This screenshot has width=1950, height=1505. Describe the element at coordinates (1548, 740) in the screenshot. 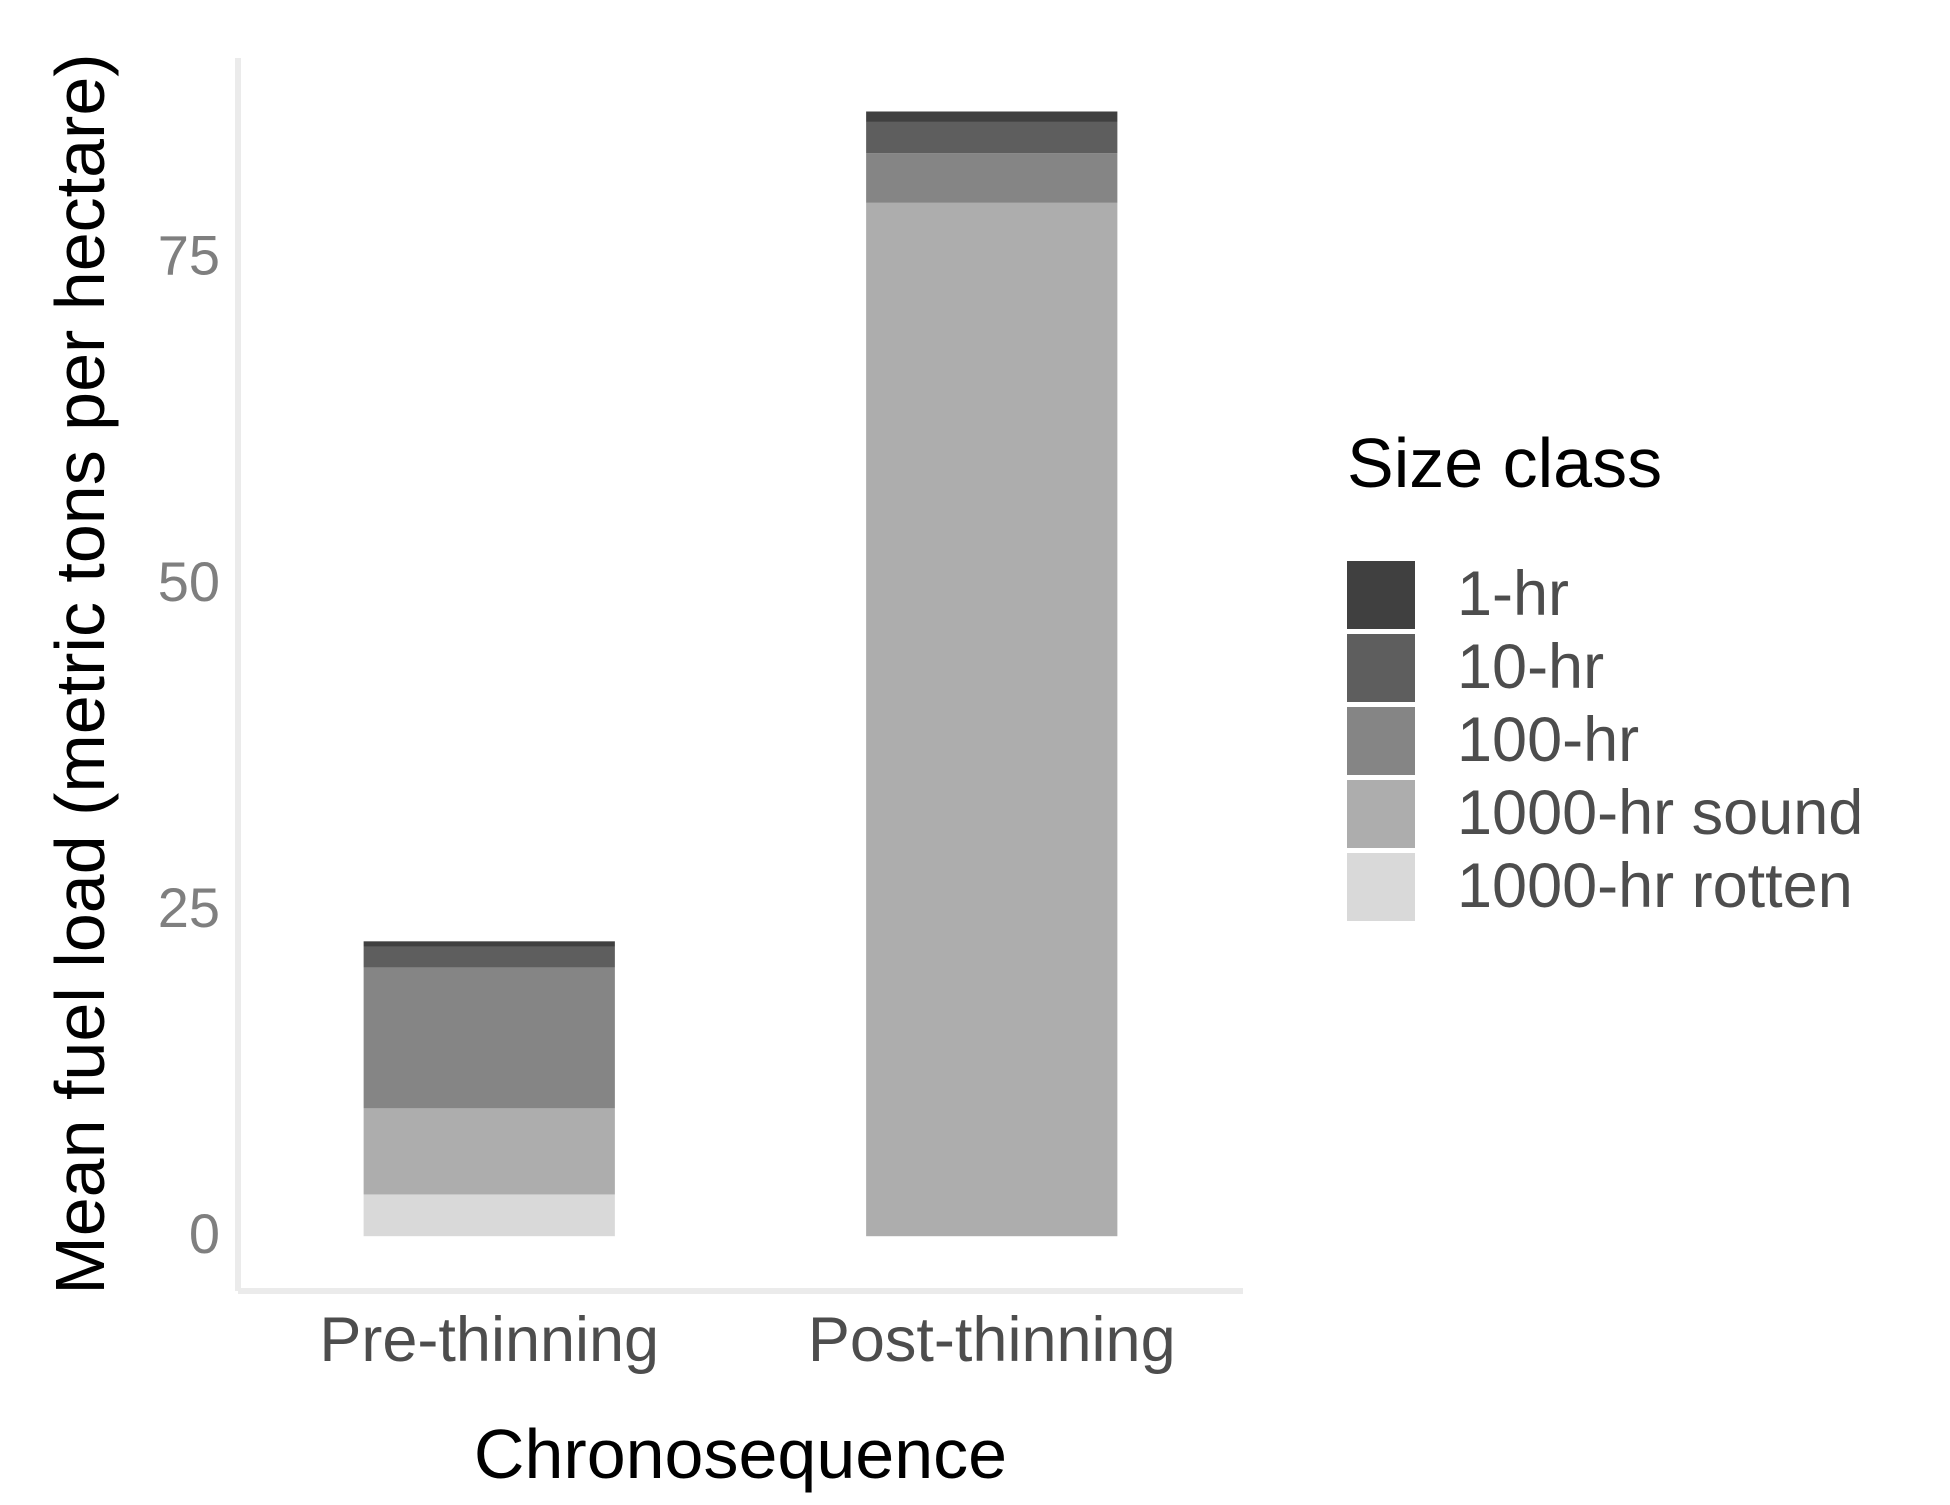

I see `legend-label-100-hr: 100-hr` at that location.